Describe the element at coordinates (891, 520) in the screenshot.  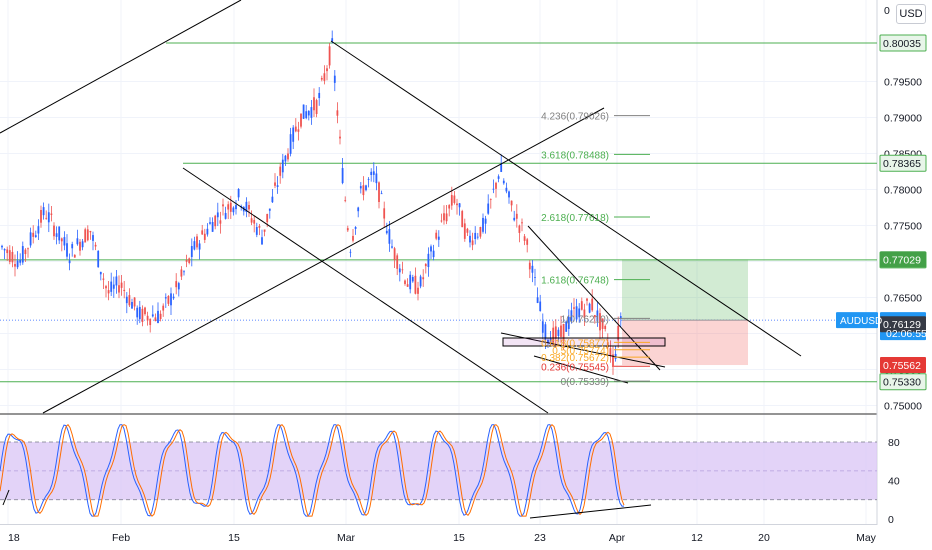
I see `rsi-axis-tick: 0` at that location.